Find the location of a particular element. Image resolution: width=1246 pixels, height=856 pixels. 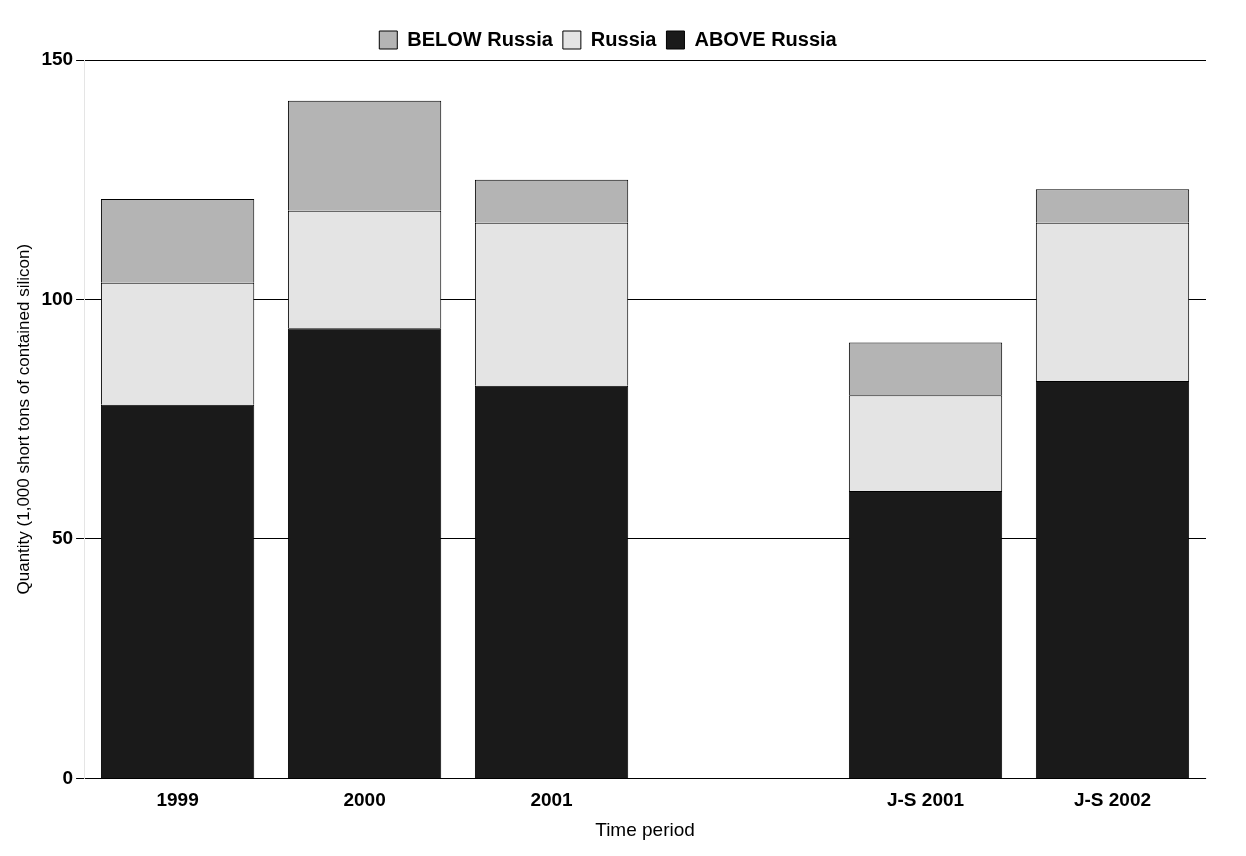

x-tick-label: 2001 is located at coordinates (552, 800).